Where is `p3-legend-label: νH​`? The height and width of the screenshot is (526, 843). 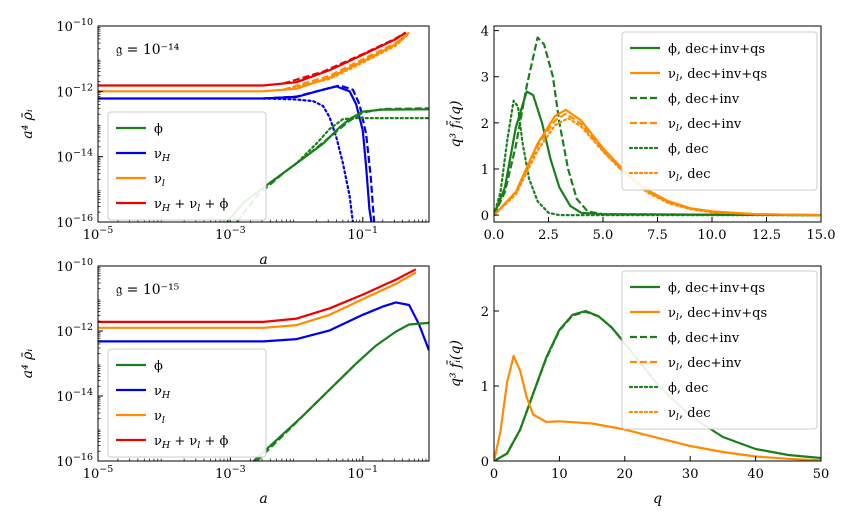
p3-legend-label: νH​ is located at coordinates (162, 392).